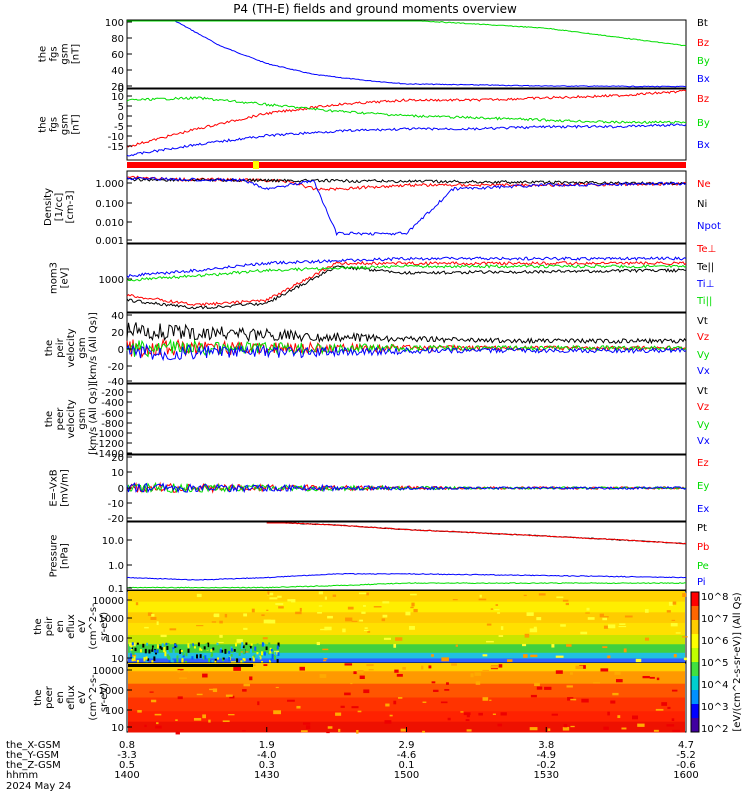 This screenshot has height=800, width=750. Describe the element at coordinates (112, 403) in the screenshot. I see `y-tick-label: -400` at that location.